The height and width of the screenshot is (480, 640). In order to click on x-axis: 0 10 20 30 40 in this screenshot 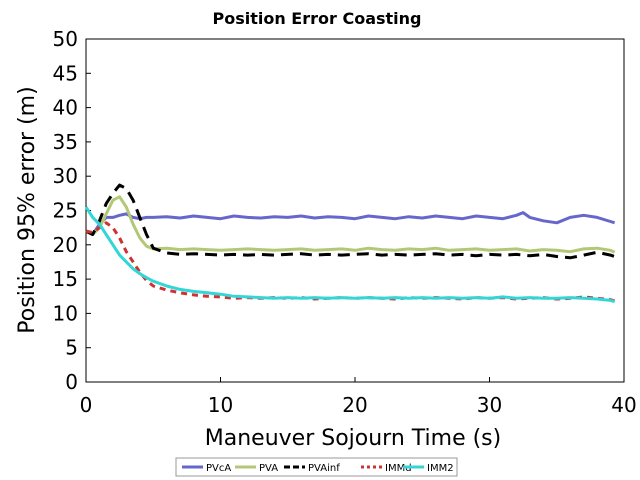, I will do `click(358, 397)`.